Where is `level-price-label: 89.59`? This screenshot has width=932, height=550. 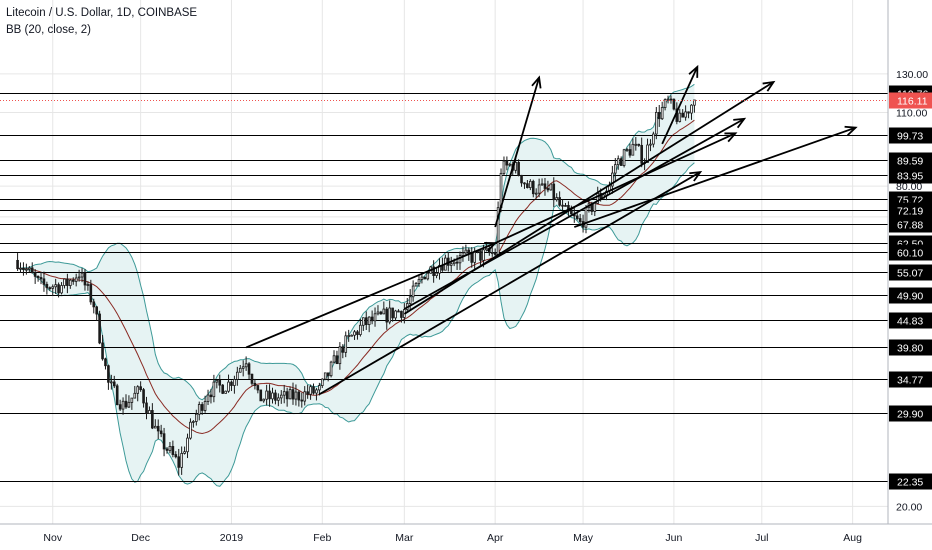
level-price-label: 89.59 is located at coordinates (910, 162).